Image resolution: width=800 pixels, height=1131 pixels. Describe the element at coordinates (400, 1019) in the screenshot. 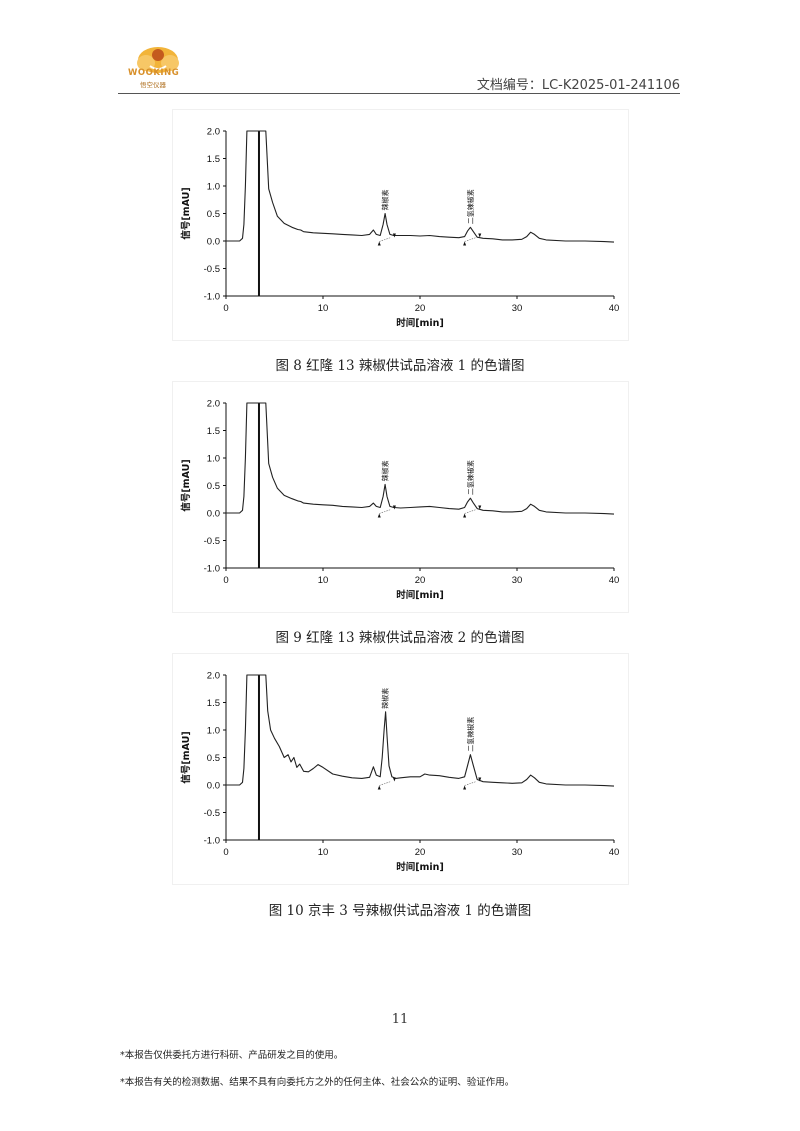

I see `page-number: 11` at that location.